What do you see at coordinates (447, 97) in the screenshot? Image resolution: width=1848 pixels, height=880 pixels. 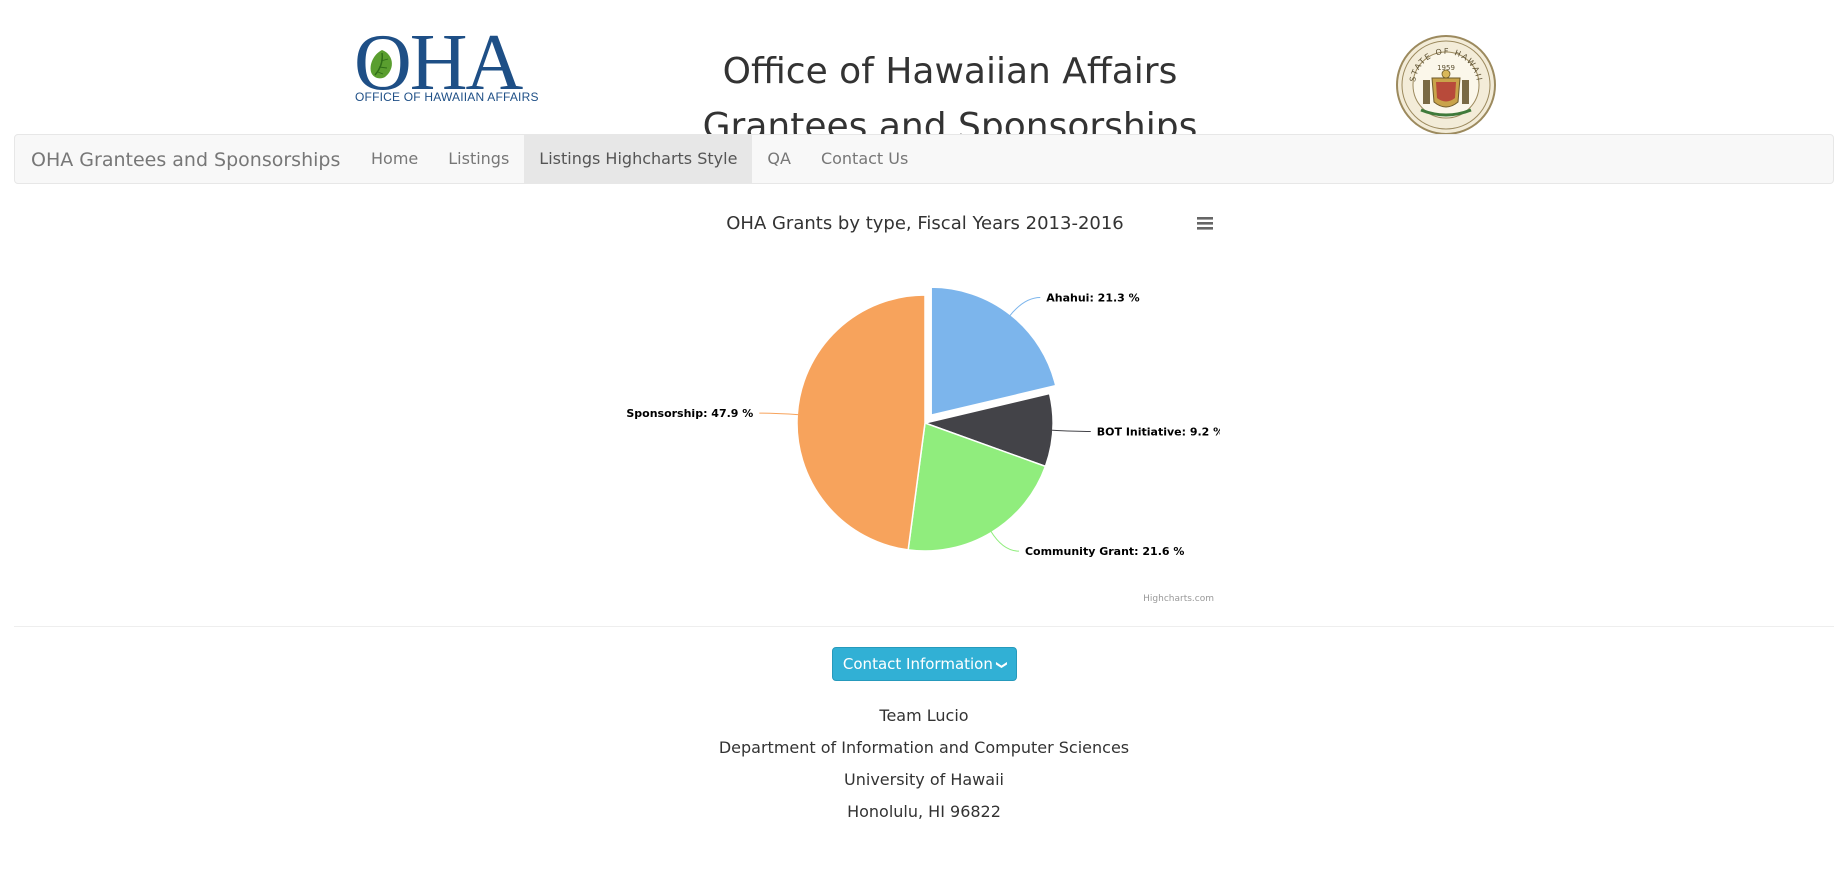 I see `oha-logo-subtitle: OFFICE OF HAWAIIAN AFFAIRS` at bounding box center [447, 97].